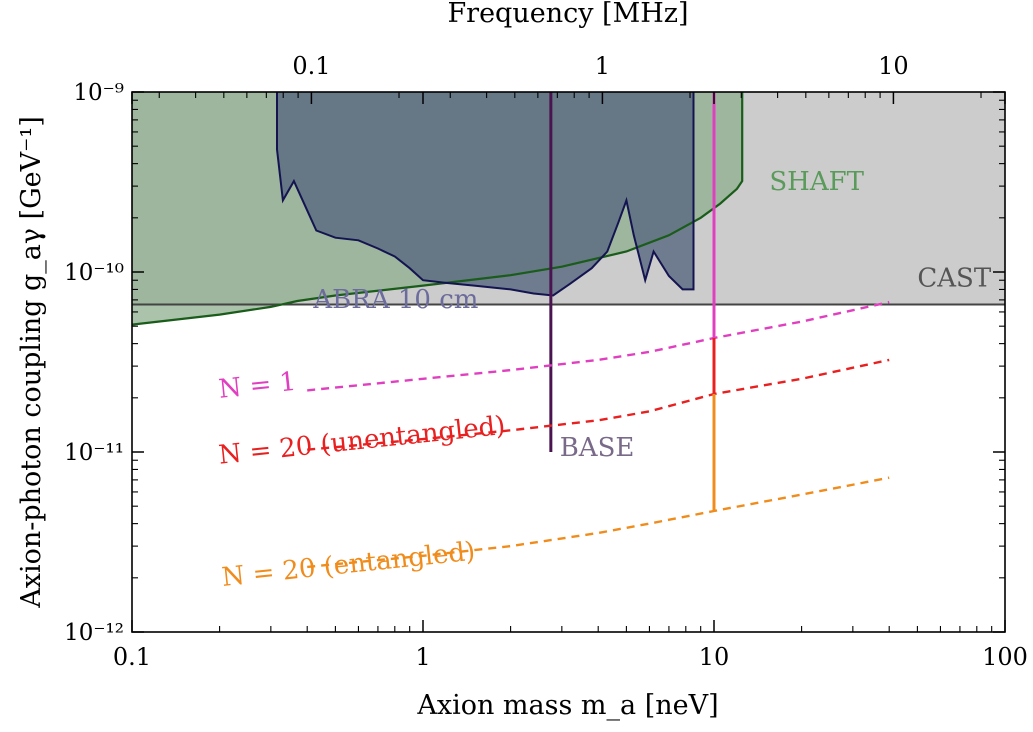  I want to click on abra-limit-line, so click(485, 194).